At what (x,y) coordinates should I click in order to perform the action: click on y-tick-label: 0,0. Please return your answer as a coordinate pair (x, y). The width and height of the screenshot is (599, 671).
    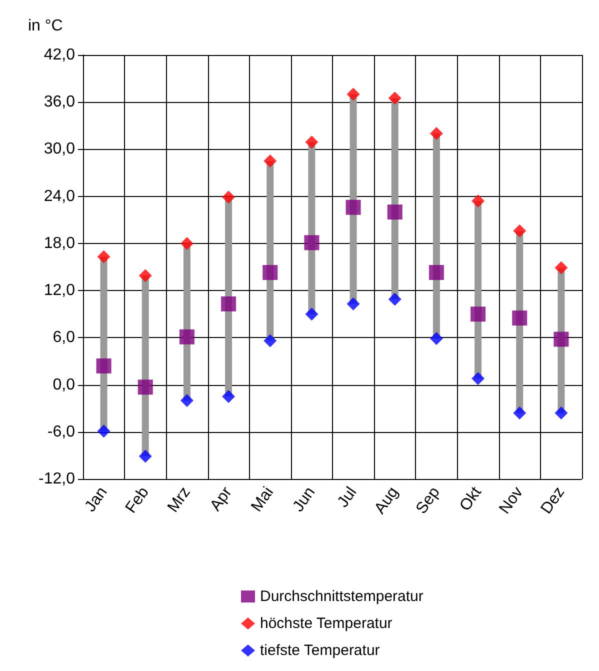
    Looking at the image, I should click on (64, 385).